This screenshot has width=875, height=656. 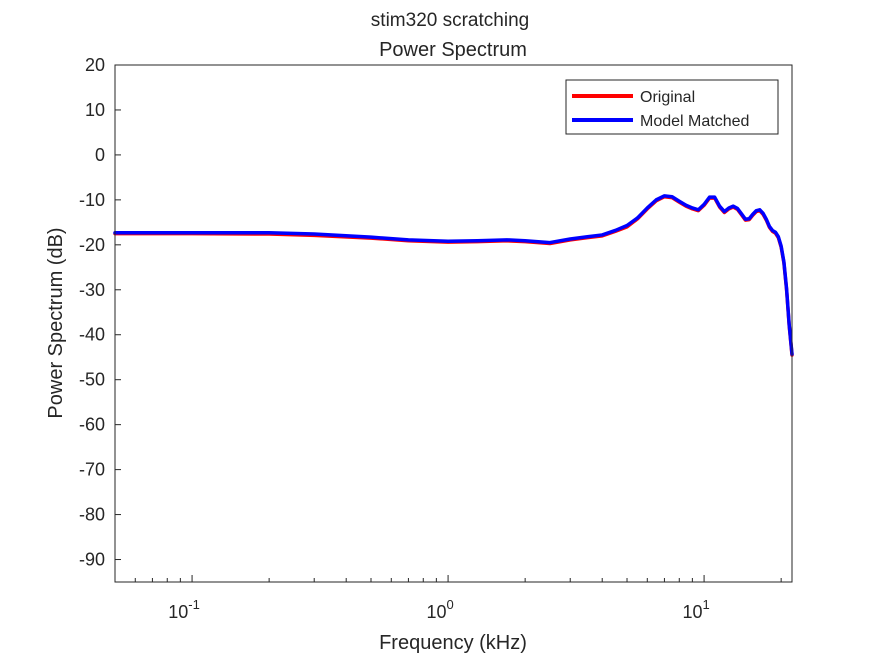 I want to click on y-tick-label: -50, so click(x=92, y=380).